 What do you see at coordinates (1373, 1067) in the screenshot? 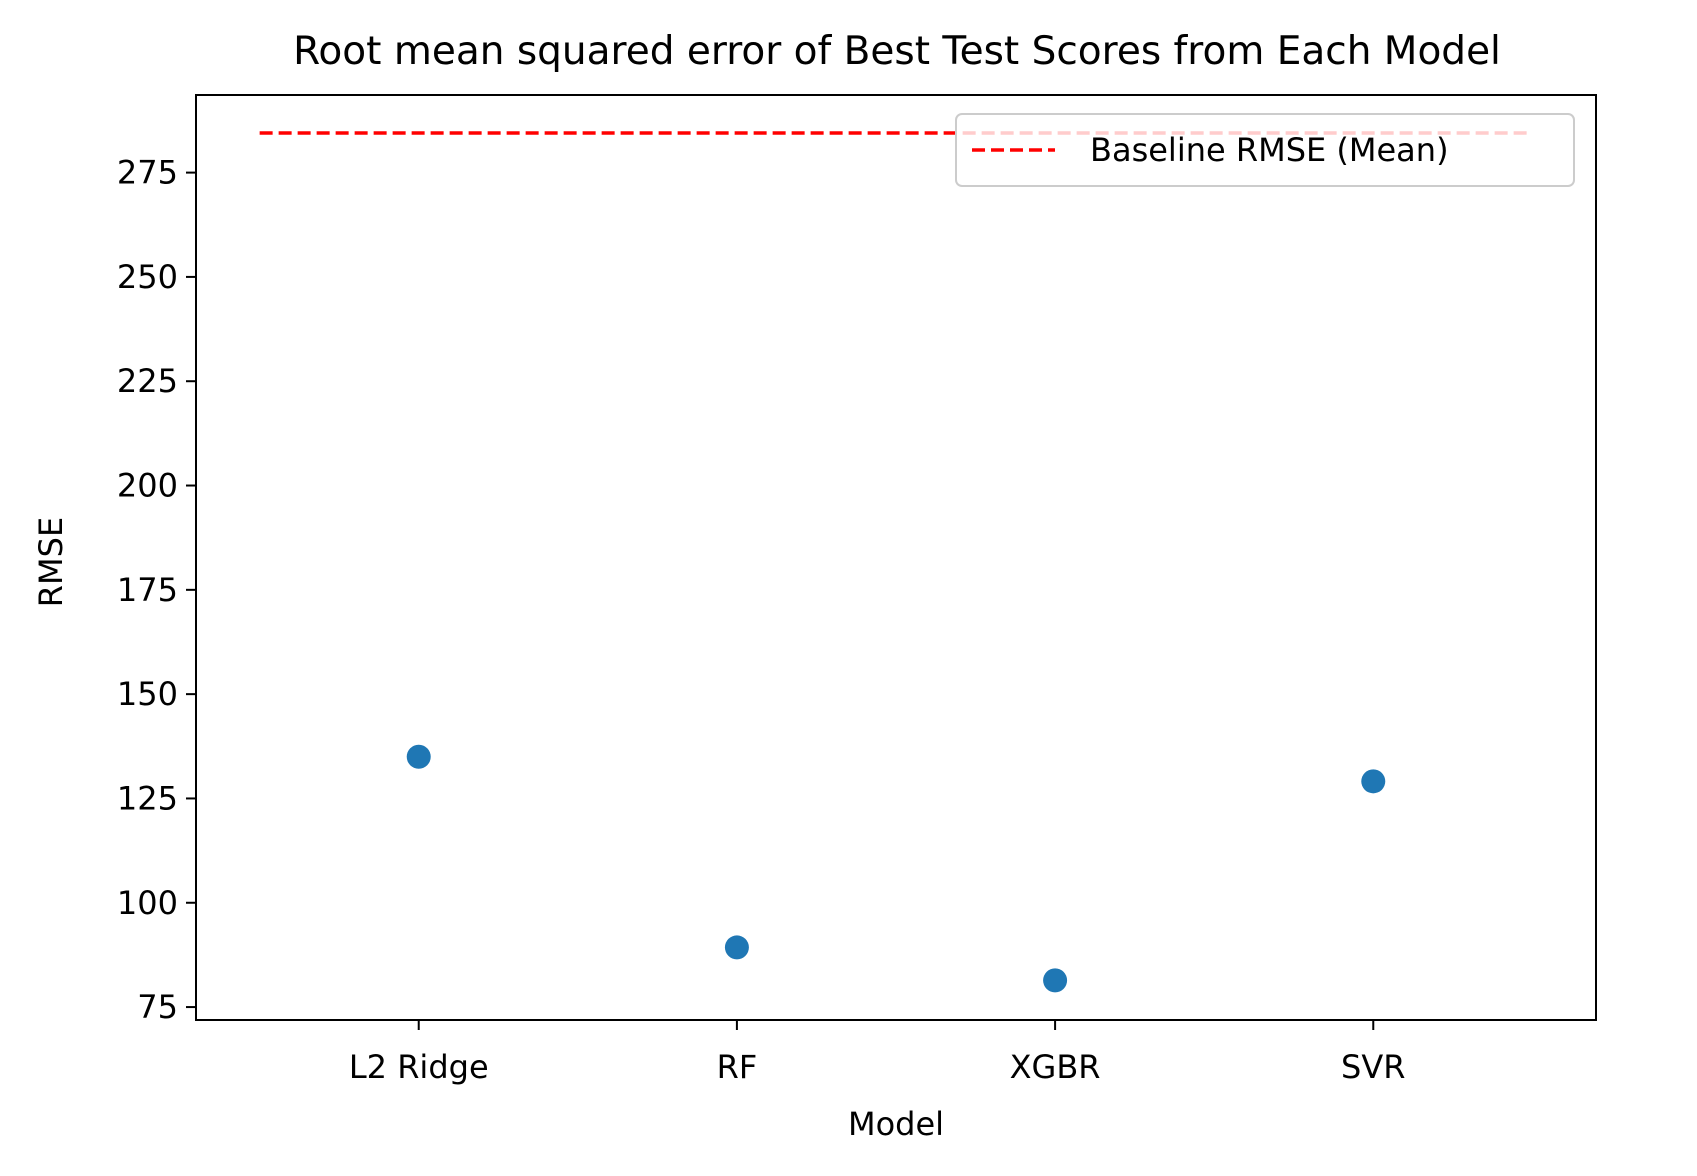
I see `x-tick-label: SVR` at bounding box center [1373, 1067].